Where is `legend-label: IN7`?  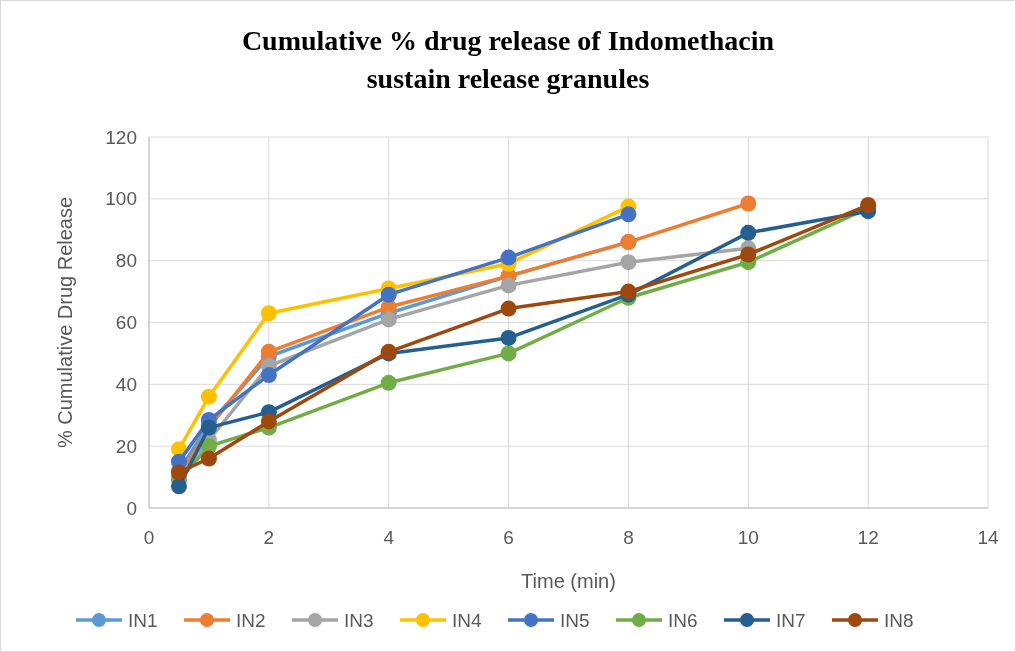 legend-label: IN7 is located at coordinates (791, 620).